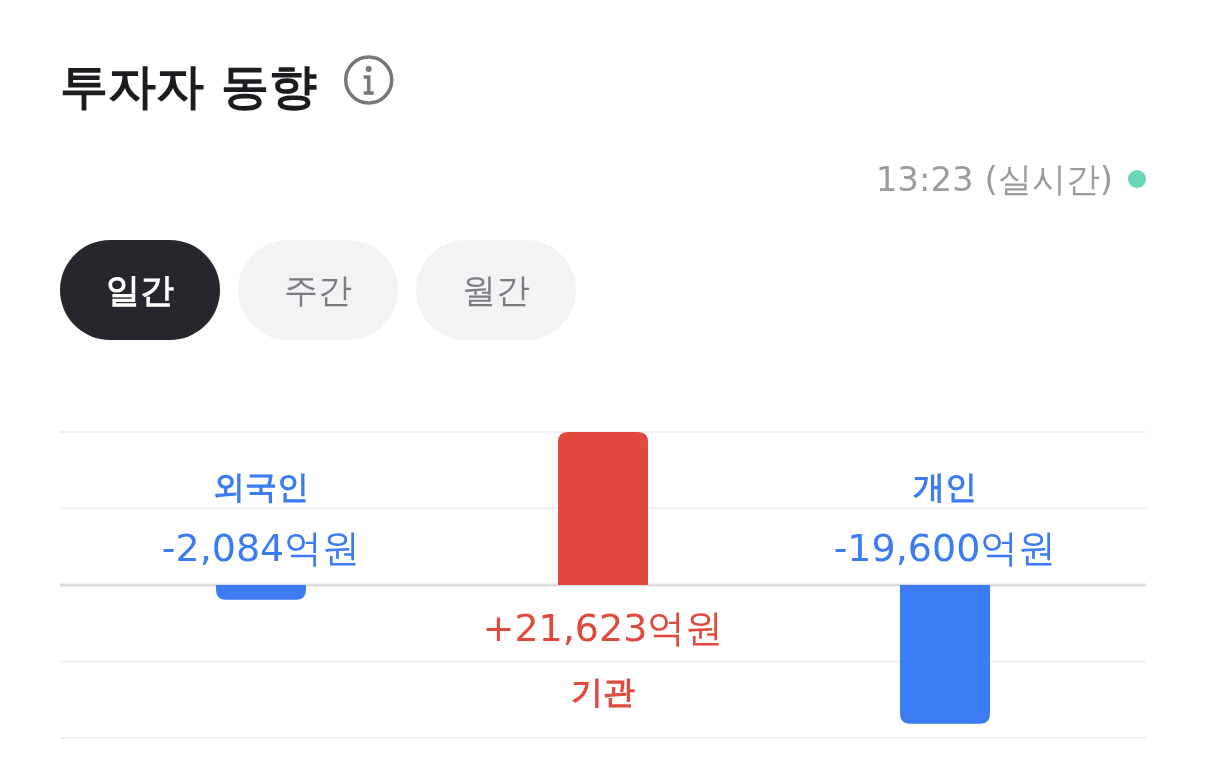 The height and width of the screenshot is (777, 1206). I want to click on category-label: 외국인, so click(261, 487).